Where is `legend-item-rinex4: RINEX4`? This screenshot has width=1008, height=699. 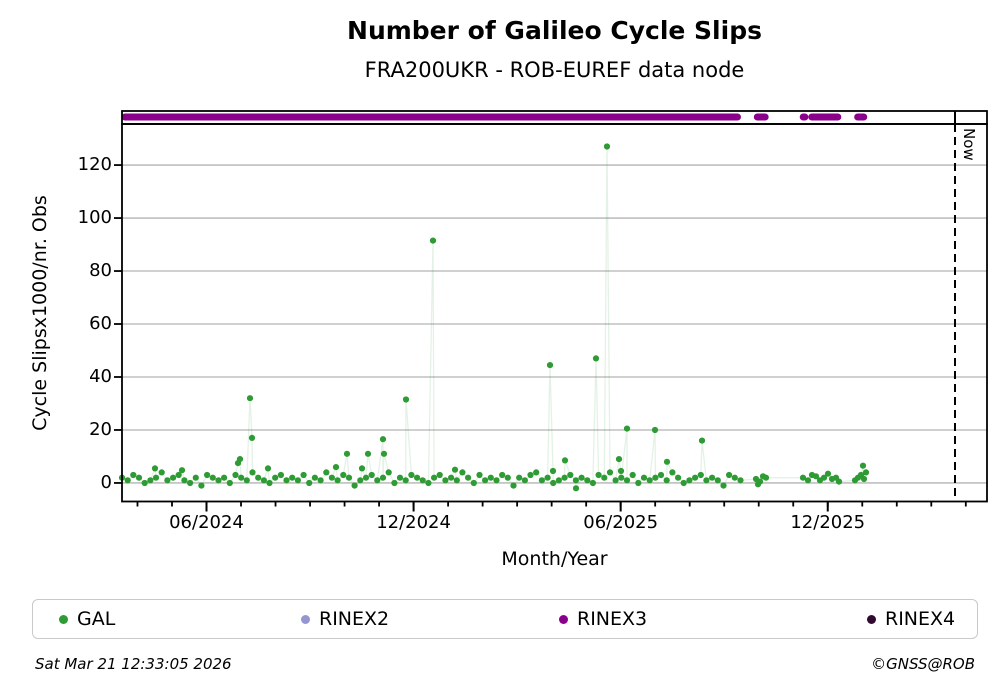 legend-item-rinex4: RINEX4 is located at coordinates (911, 619).